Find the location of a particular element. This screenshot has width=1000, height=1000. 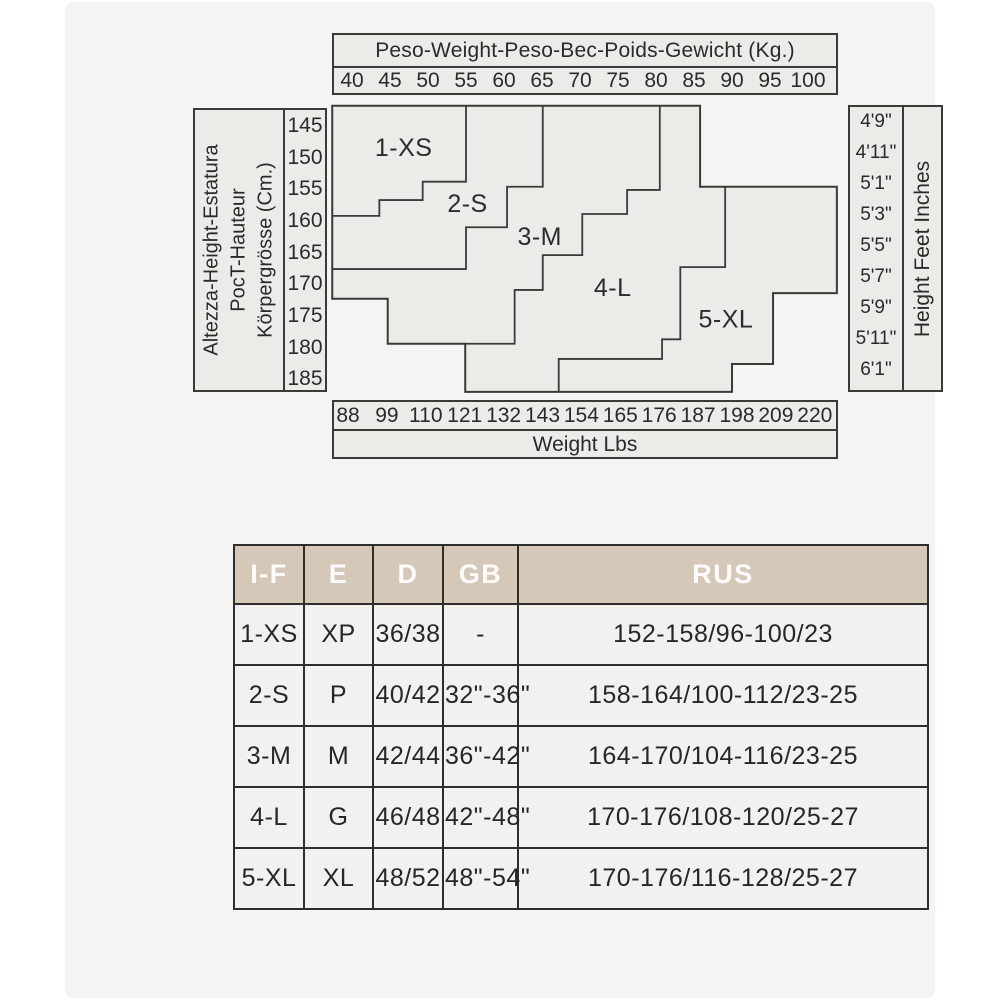

lbs-tick-209: 209 is located at coordinates (776, 415).